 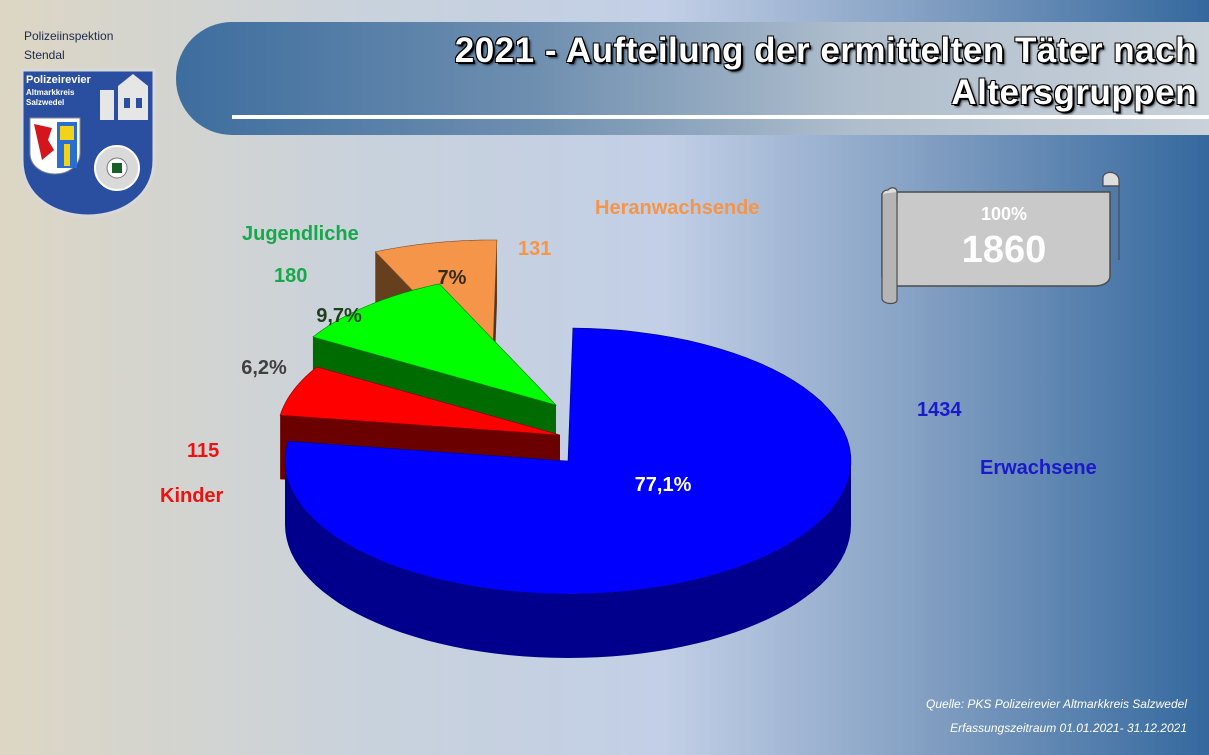 I want to click on value-label-jugendliche: 180, so click(x=290, y=276).